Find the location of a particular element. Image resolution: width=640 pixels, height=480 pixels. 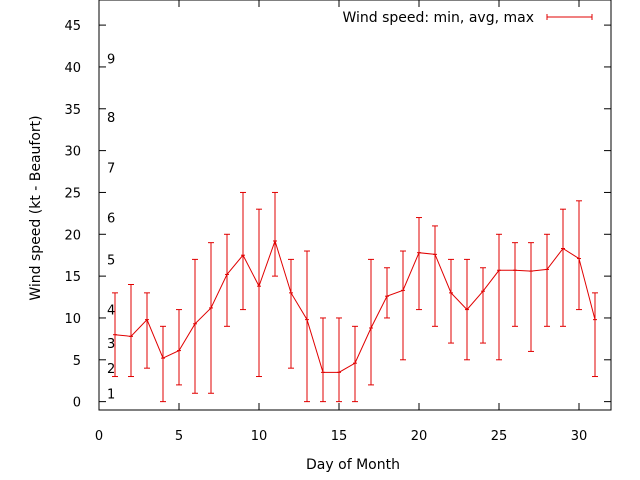

x-tick-label: 30 is located at coordinates (579, 436).